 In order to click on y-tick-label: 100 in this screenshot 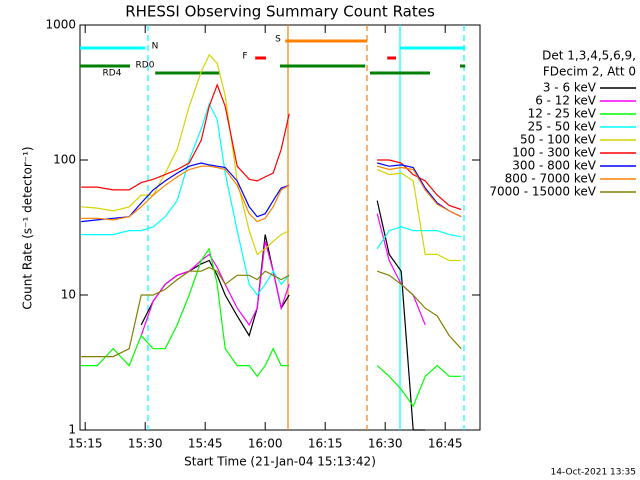, I will do `click(64, 160)`.